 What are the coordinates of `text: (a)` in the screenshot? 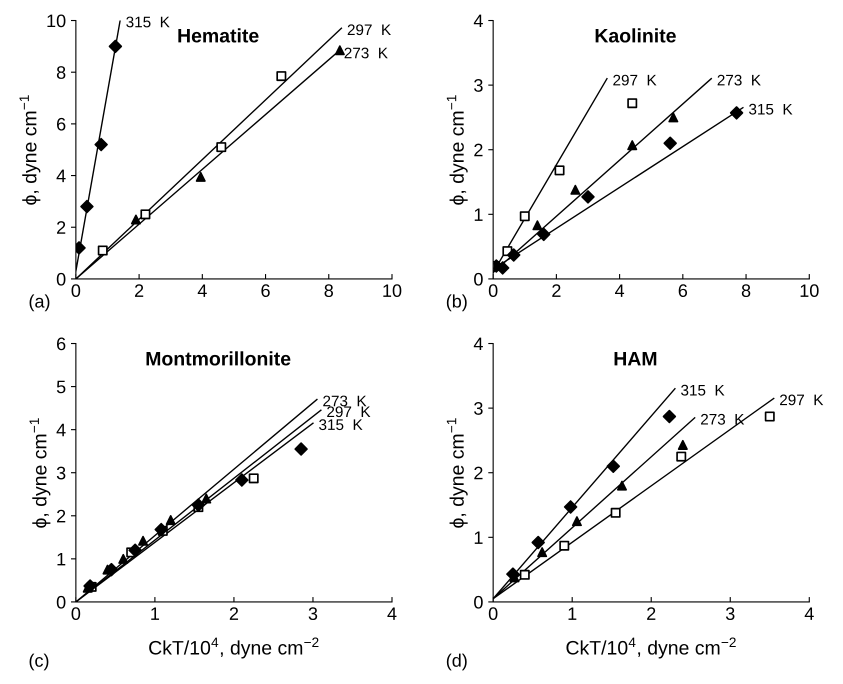 It's located at (40, 303).